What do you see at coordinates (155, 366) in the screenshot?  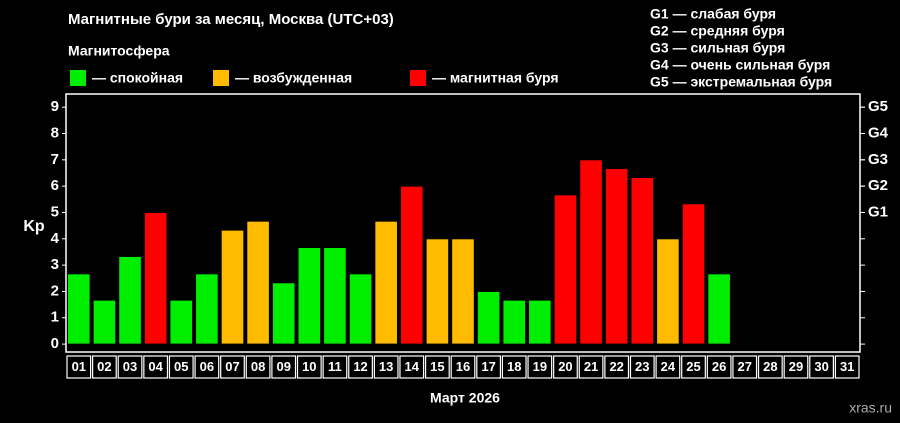 I see `x-tick-label: 04` at bounding box center [155, 366].